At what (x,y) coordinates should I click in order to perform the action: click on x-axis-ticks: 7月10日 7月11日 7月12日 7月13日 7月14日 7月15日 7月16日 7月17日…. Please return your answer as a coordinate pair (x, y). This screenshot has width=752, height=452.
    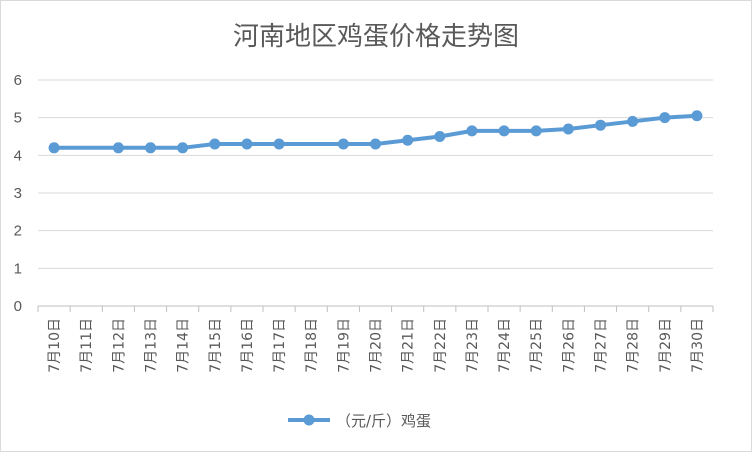
    Looking at the image, I should click on (376, 345).